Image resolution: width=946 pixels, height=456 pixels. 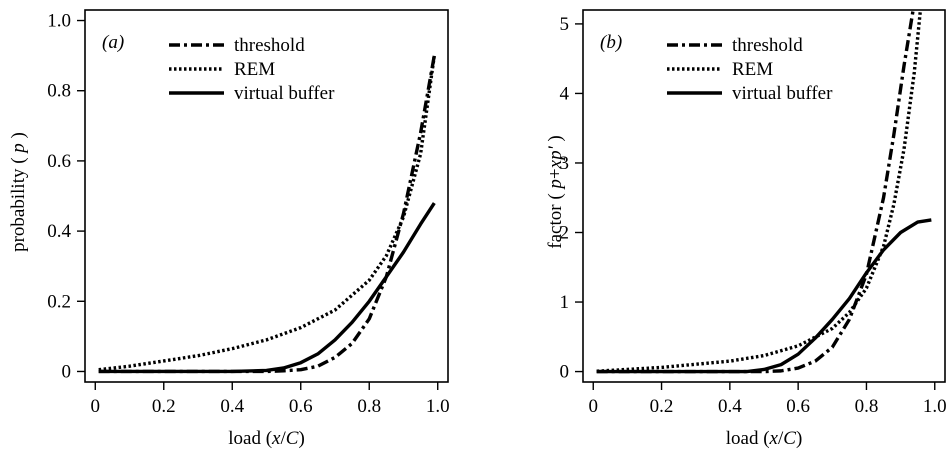 What do you see at coordinates (113, 42) in the screenshot?
I see `panel-label: (a)` at bounding box center [113, 42].